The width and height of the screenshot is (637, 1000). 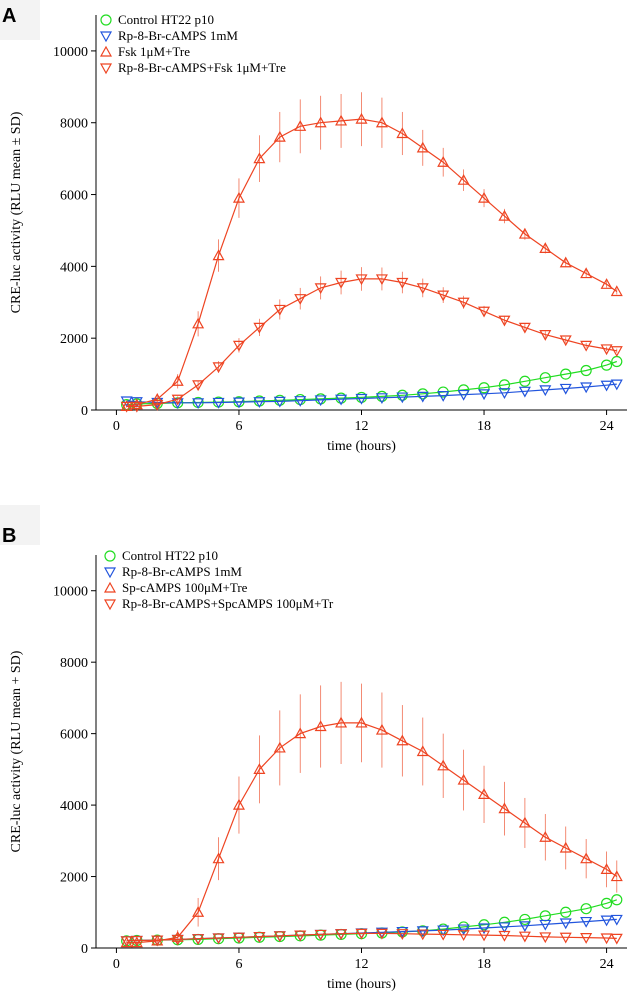 I want to click on legend-entry: Sp-cAMPS 100μM+Tre, so click(x=185, y=587).